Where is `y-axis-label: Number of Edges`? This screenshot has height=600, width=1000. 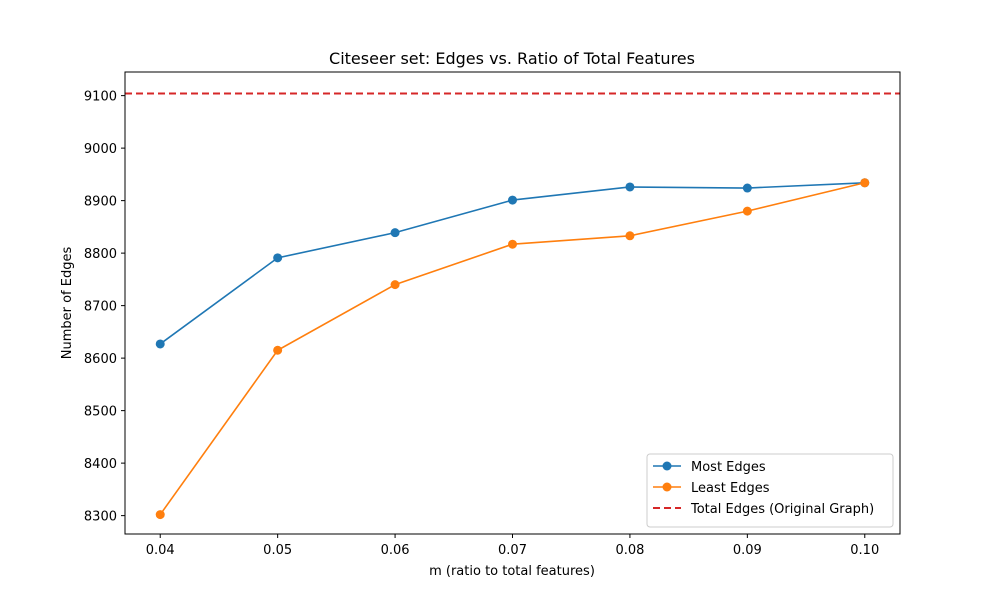
y-axis-label: Number of Edges is located at coordinates (67, 303).